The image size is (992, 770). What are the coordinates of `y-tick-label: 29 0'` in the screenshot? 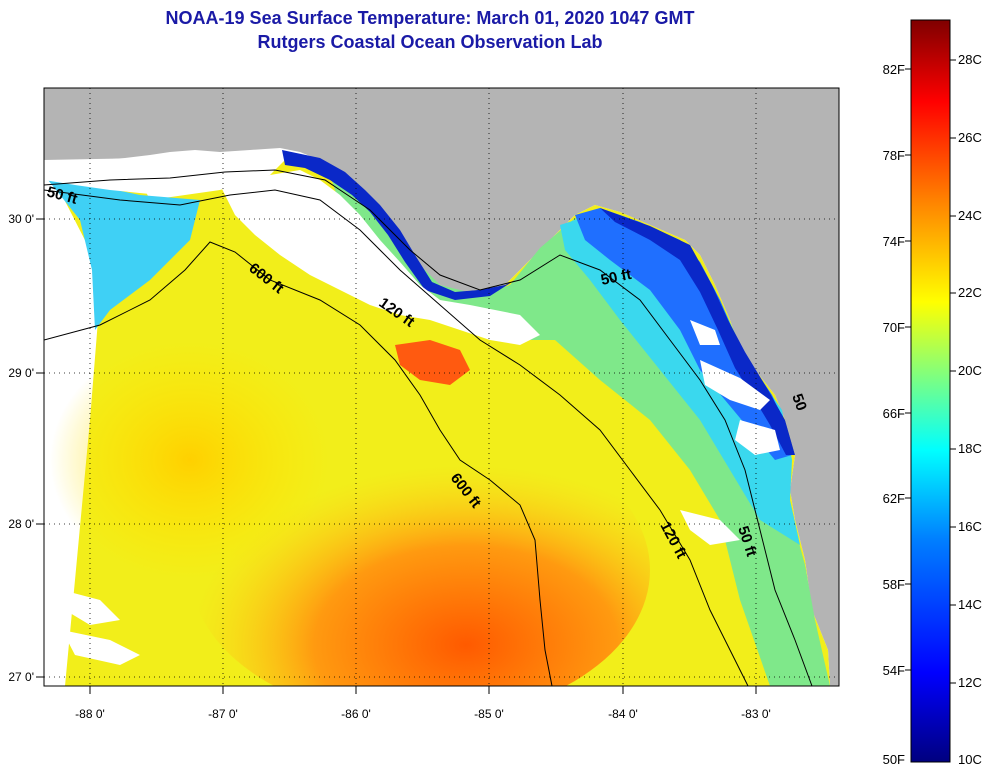 It's located at (21, 373).